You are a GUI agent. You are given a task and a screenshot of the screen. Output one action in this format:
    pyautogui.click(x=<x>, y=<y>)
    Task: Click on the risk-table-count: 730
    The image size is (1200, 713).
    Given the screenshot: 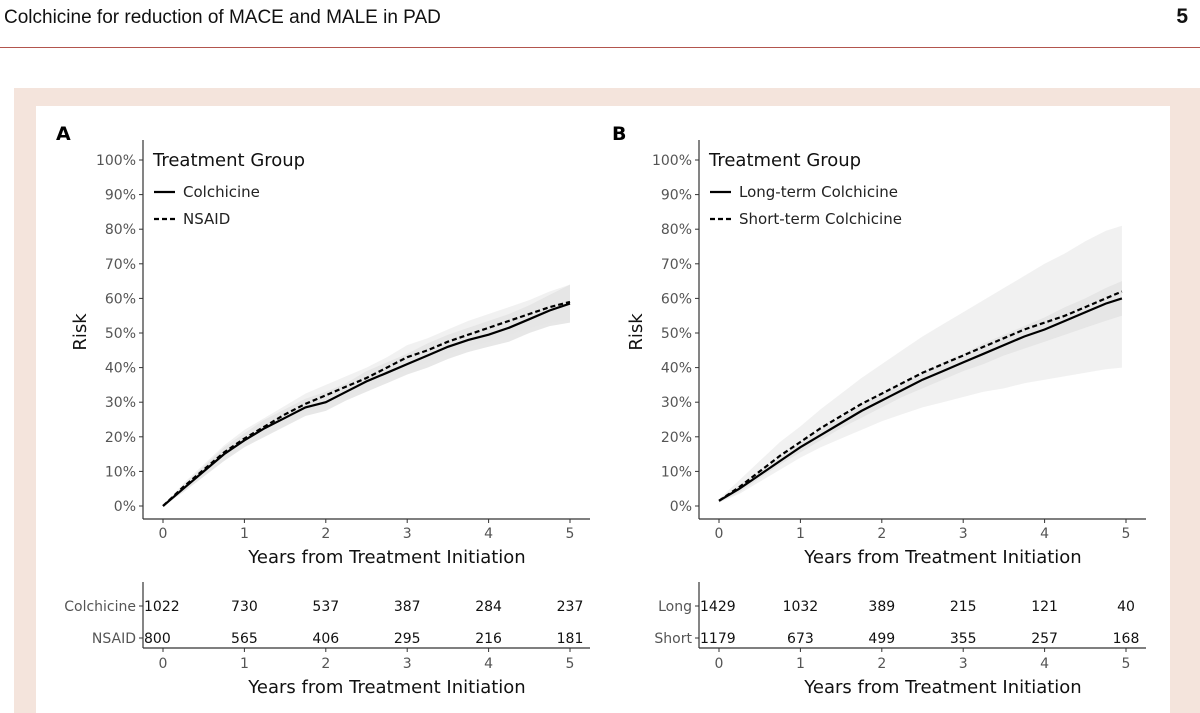 What is the action you would take?
    pyautogui.click(x=244, y=607)
    